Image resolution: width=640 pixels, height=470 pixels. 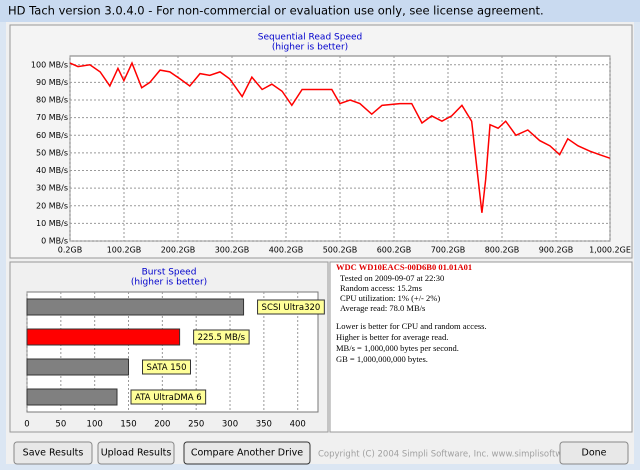 I want to click on button-label: Upload Results, so click(x=136, y=453).